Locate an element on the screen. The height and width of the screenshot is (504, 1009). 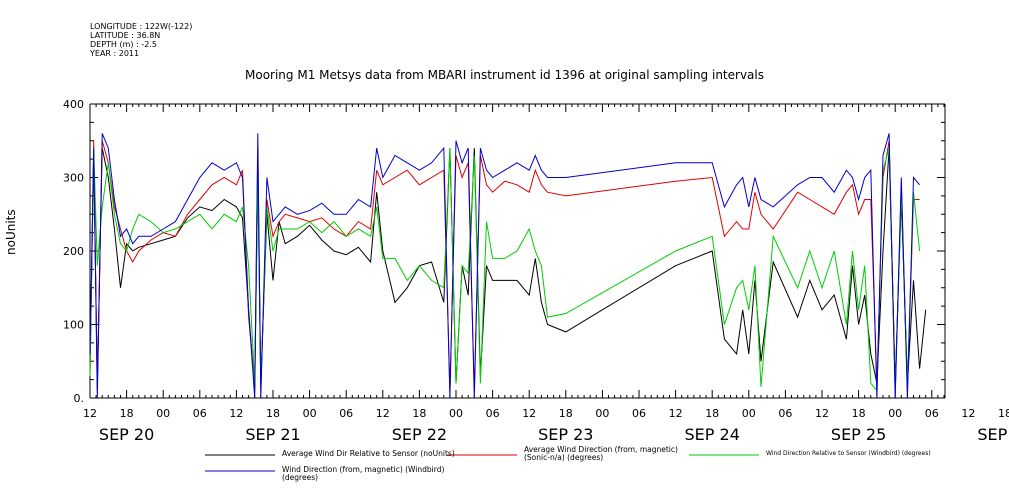
day-label: SEP 26 is located at coordinates (993, 434).